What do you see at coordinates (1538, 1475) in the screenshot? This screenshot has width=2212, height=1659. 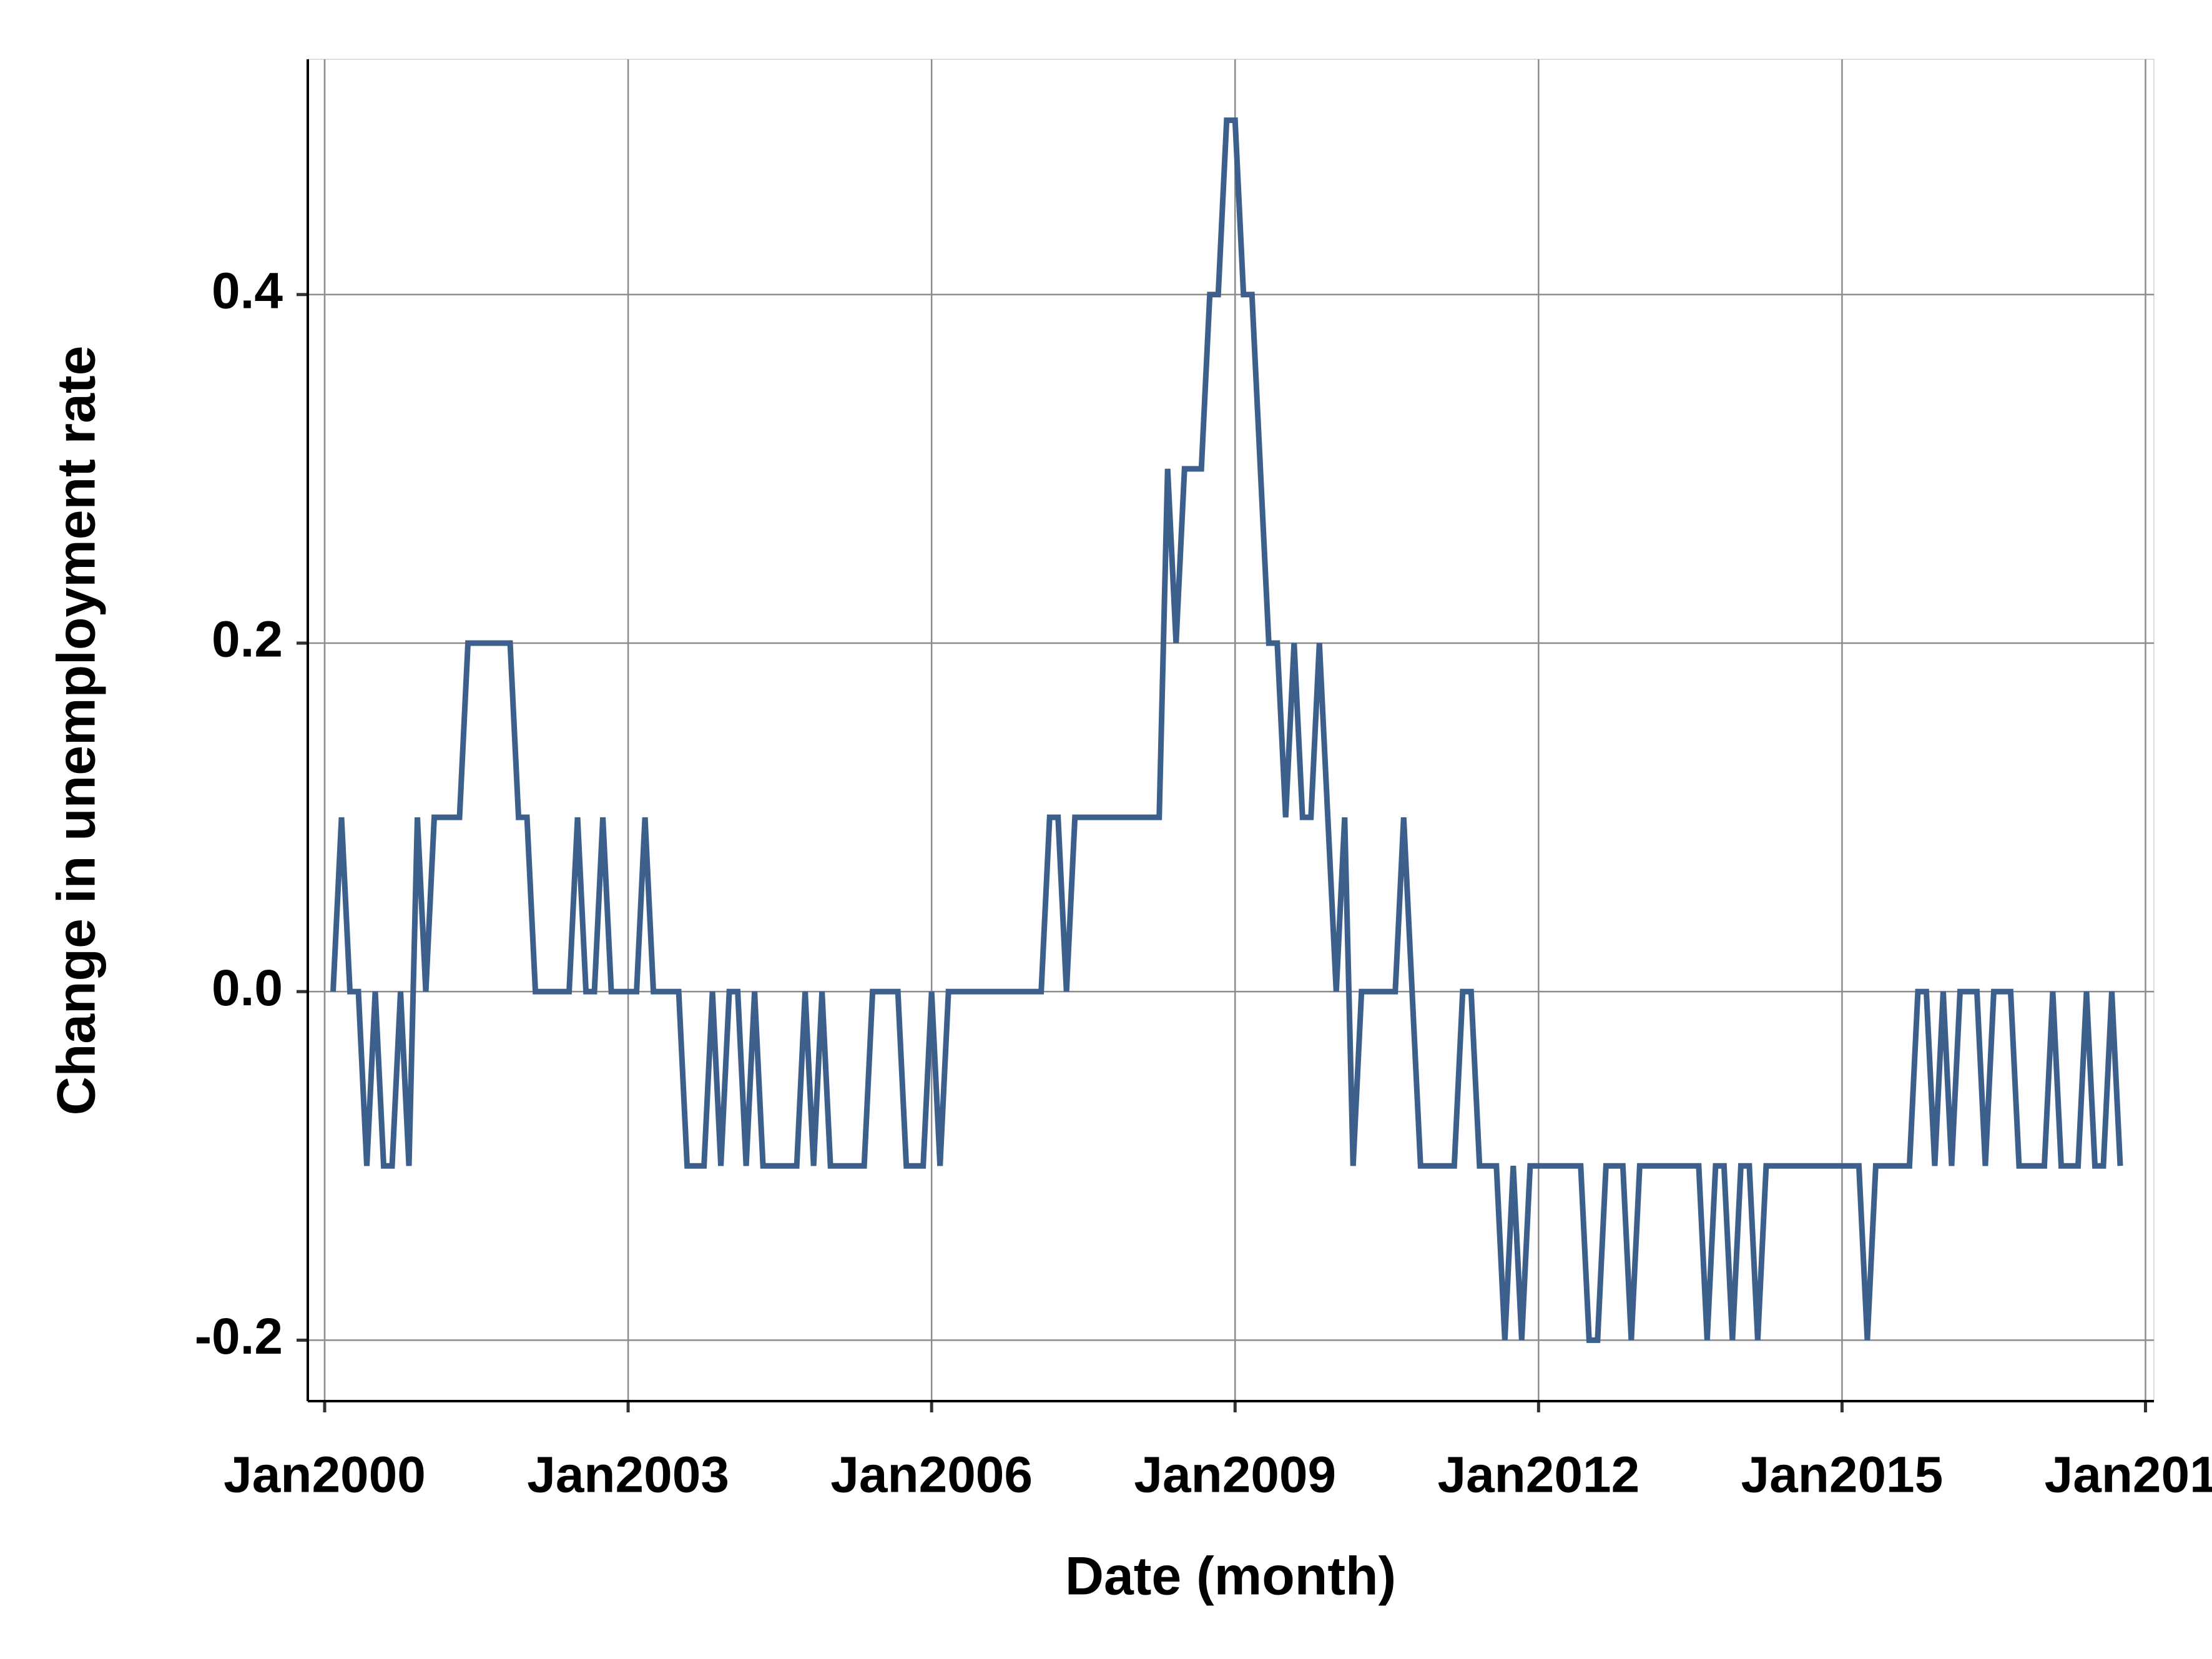 I see `x-tick-label: Jan2012` at bounding box center [1538, 1475].